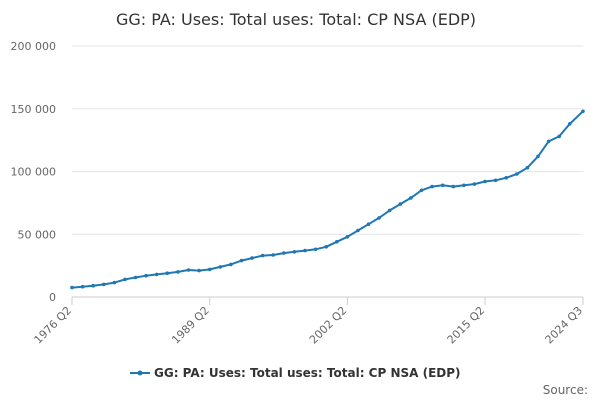  Describe the element at coordinates (52, 297) in the screenshot. I see `y-tick-label: 0` at that location.